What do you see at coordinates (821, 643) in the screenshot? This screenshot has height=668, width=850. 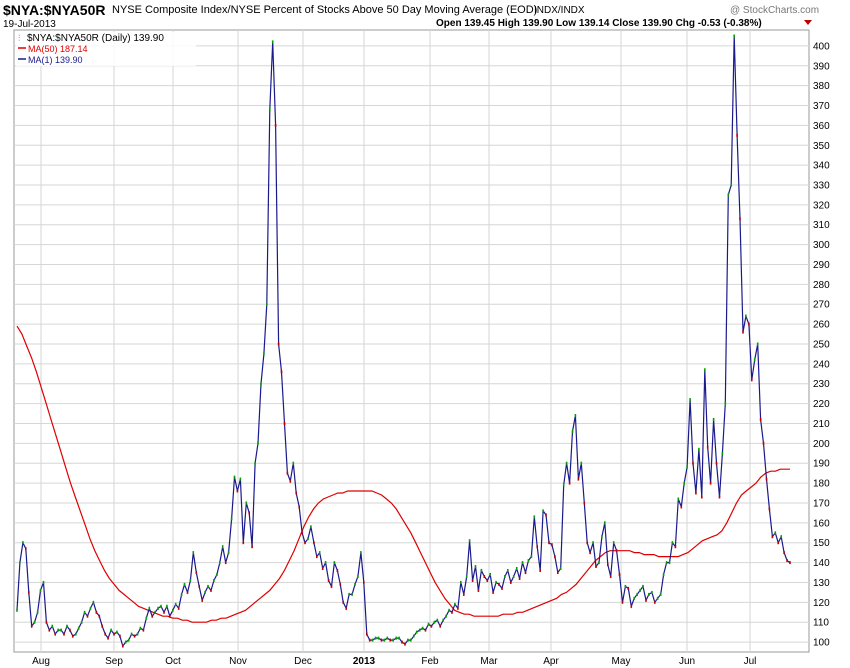 I see `y-tick-label: 100` at bounding box center [821, 643].